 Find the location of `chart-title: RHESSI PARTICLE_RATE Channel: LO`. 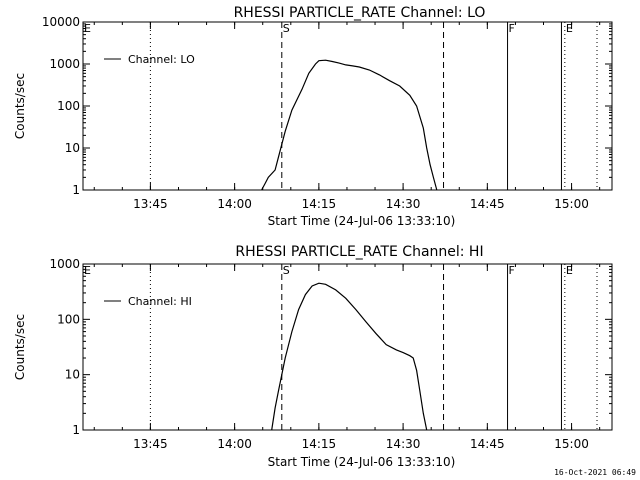

chart-title: RHESSI PARTICLE_RATE Channel: LO is located at coordinates (360, 13).